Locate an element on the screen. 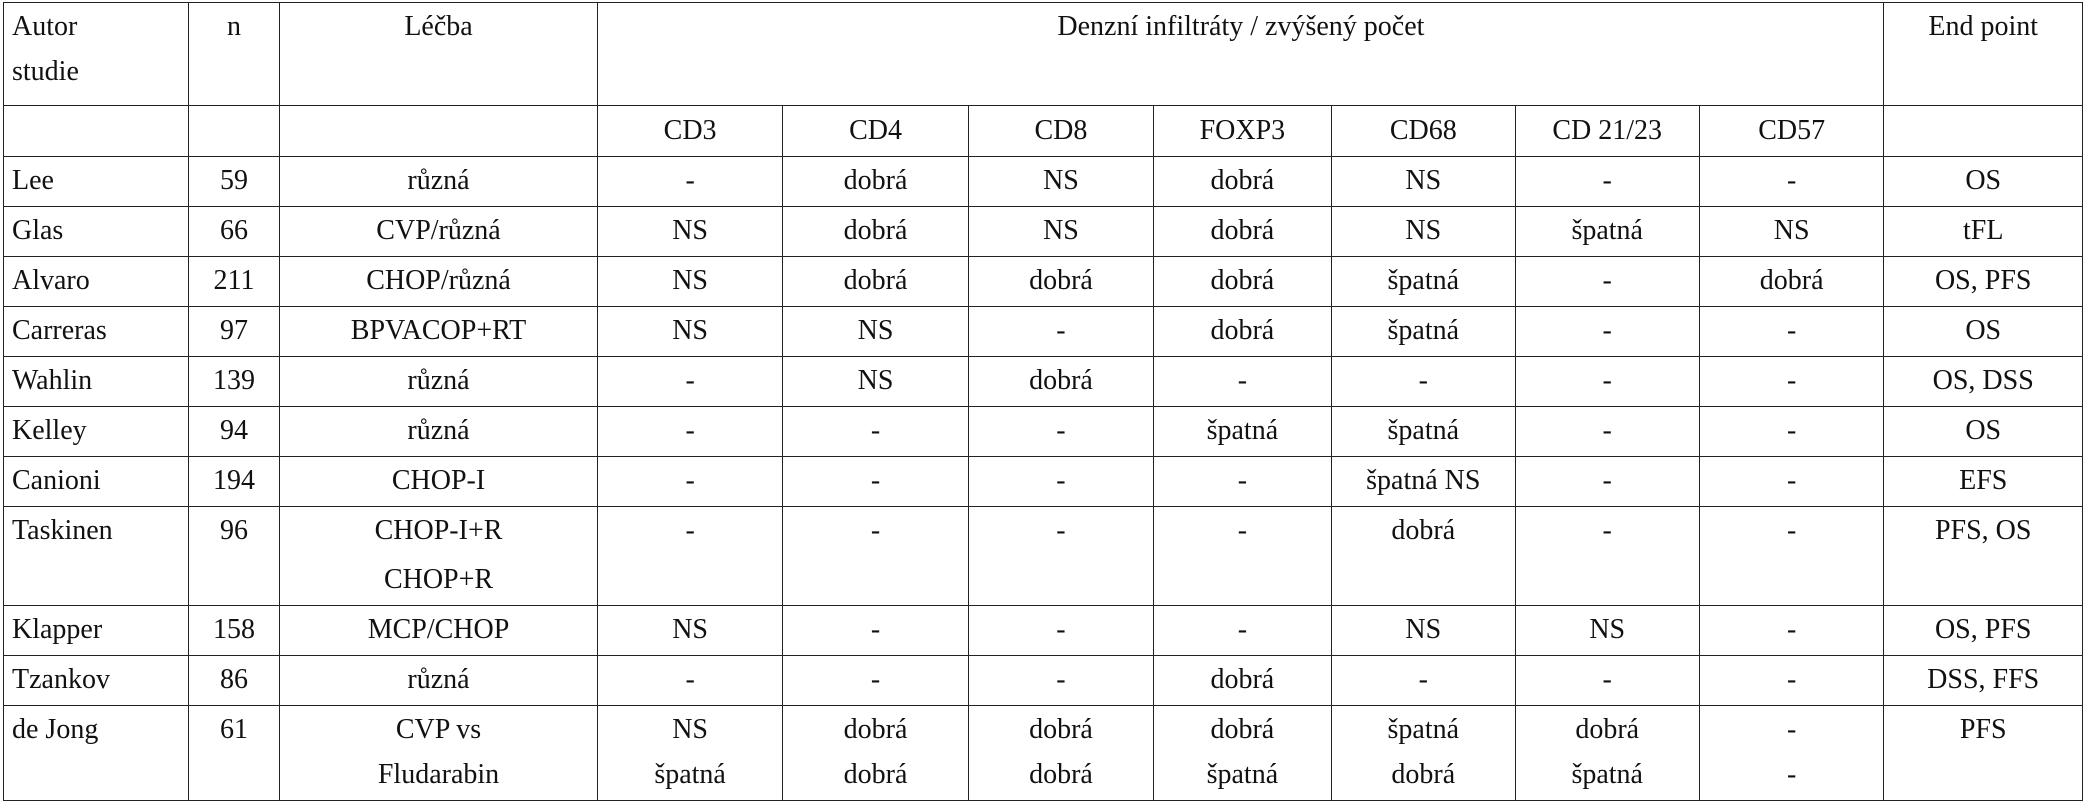 The image size is (2087, 802). data-cell: NS špatná is located at coordinates (690, 753).